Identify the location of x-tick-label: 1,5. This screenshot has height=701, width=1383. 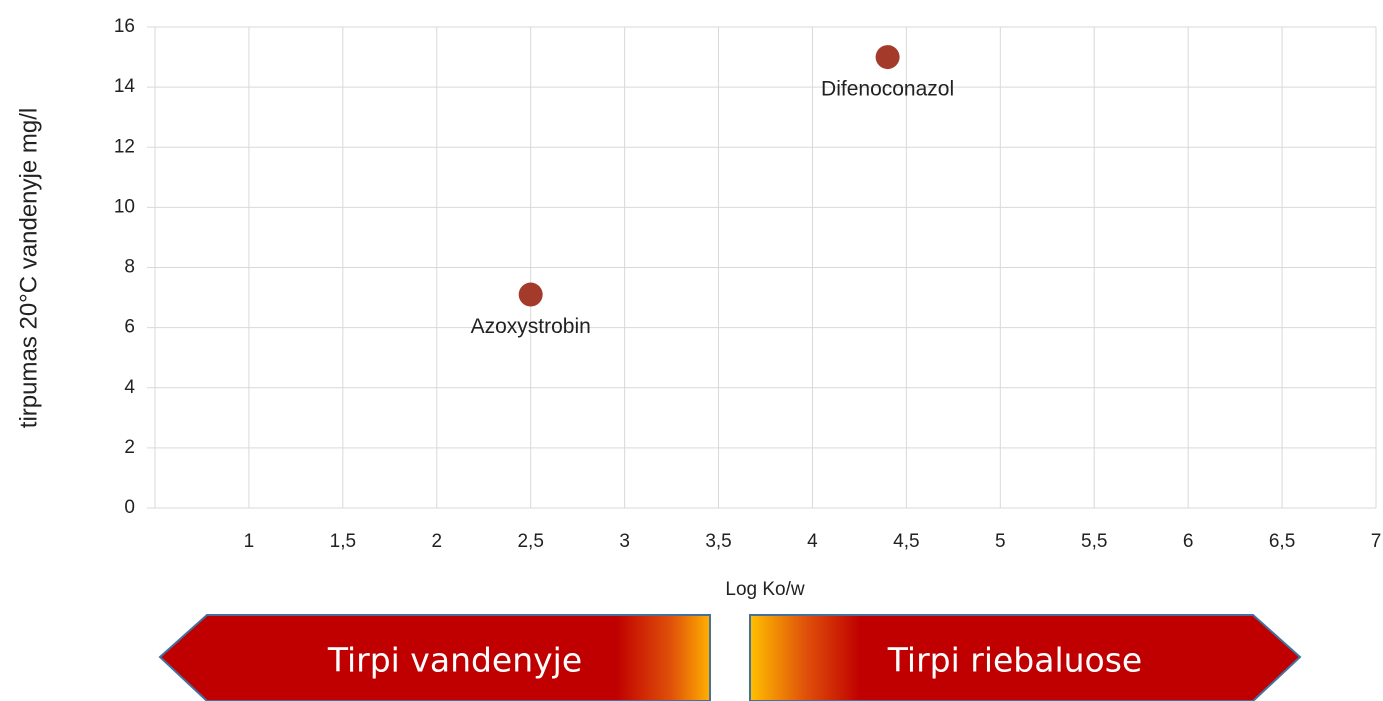
(343, 541).